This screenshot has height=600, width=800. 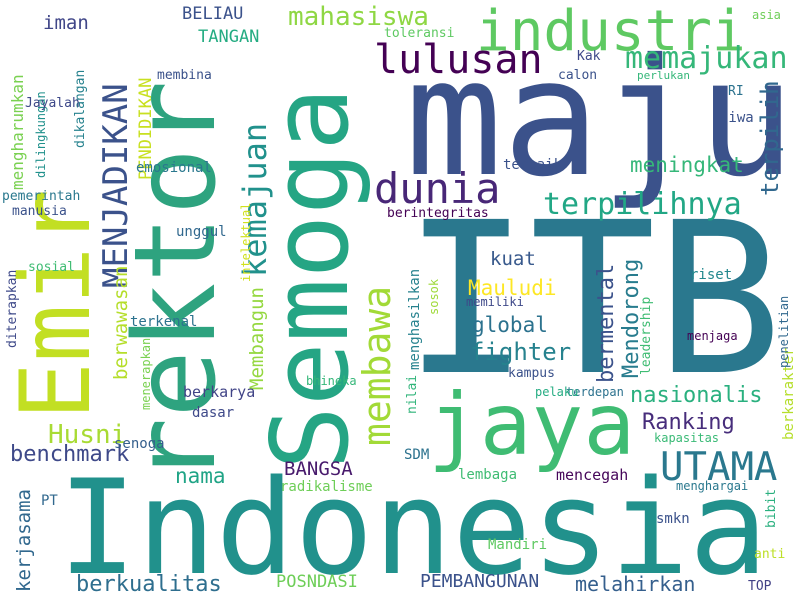 I want to click on word-kampus: kampus, so click(x=531, y=373).